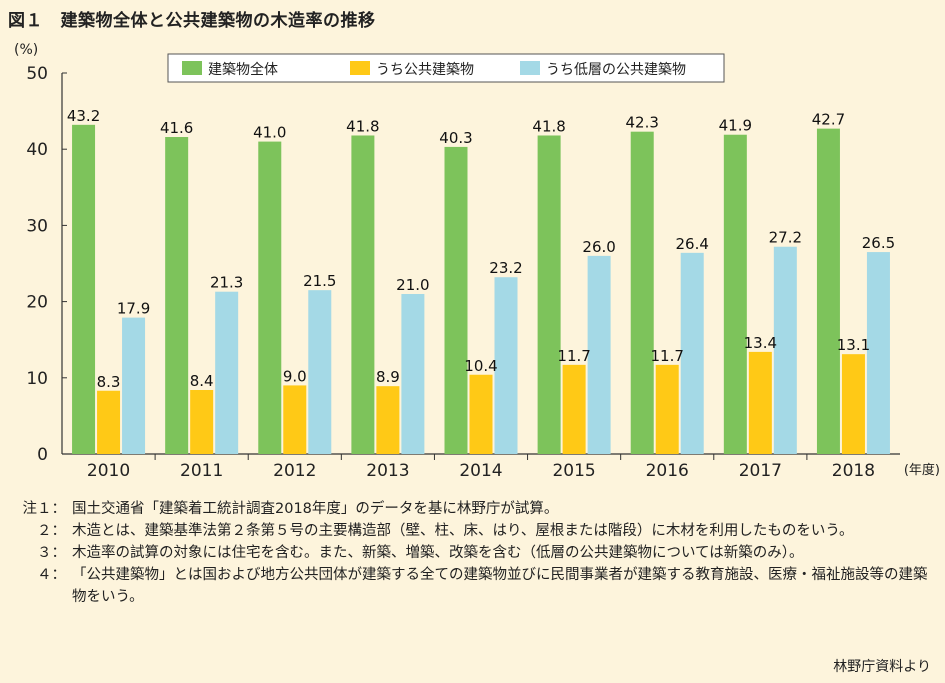 The height and width of the screenshot is (683, 945). What do you see at coordinates (294, 471) in the screenshot?
I see `x-tick-label: 2012` at bounding box center [294, 471].